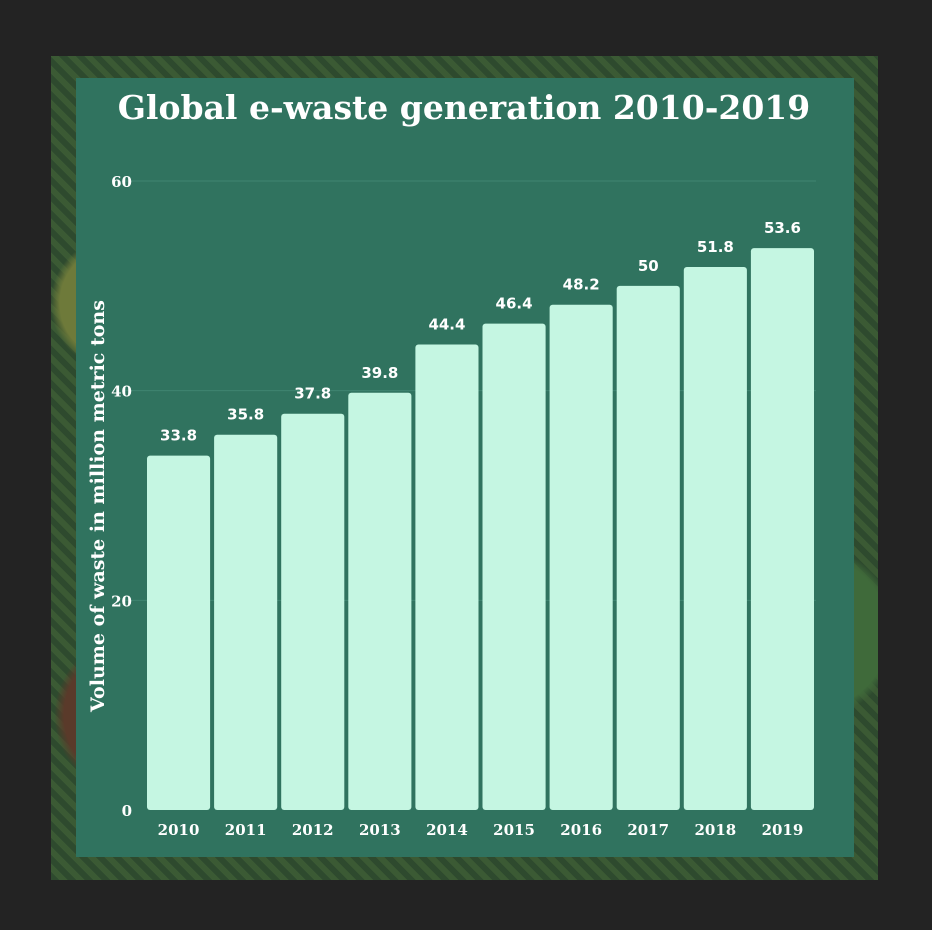  I want to click on value-label-2019: 53.6, so click(782, 228).